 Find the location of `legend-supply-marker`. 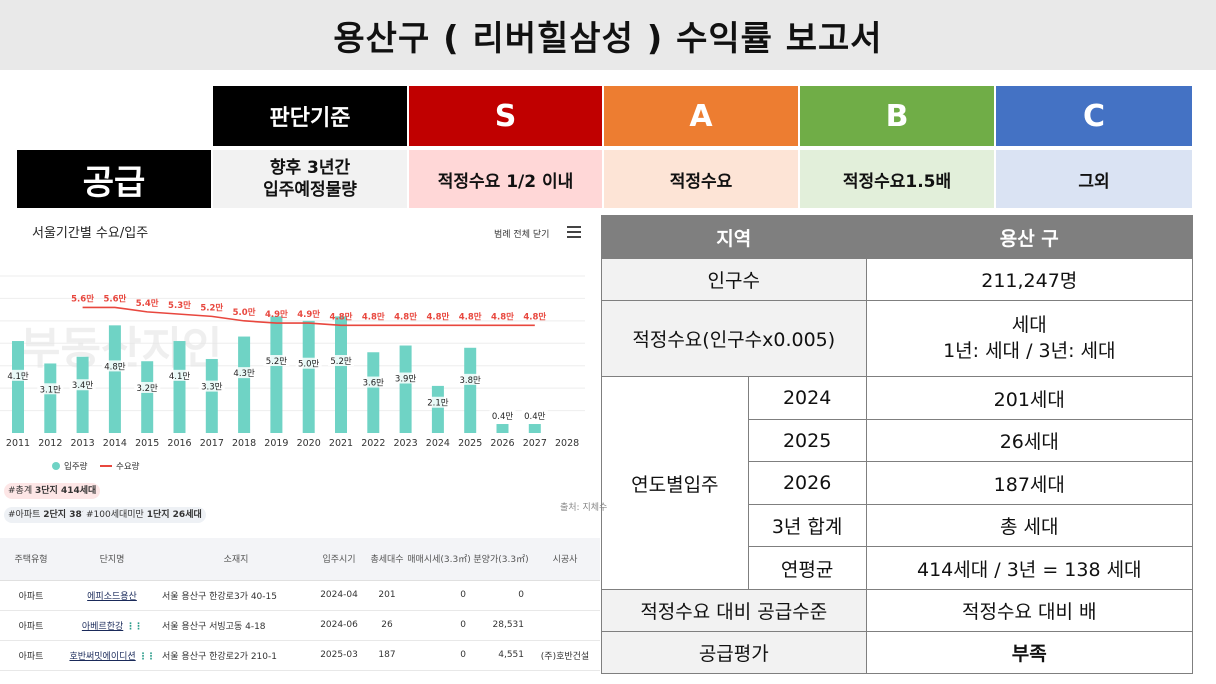

legend-supply-marker is located at coordinates (56, 466).